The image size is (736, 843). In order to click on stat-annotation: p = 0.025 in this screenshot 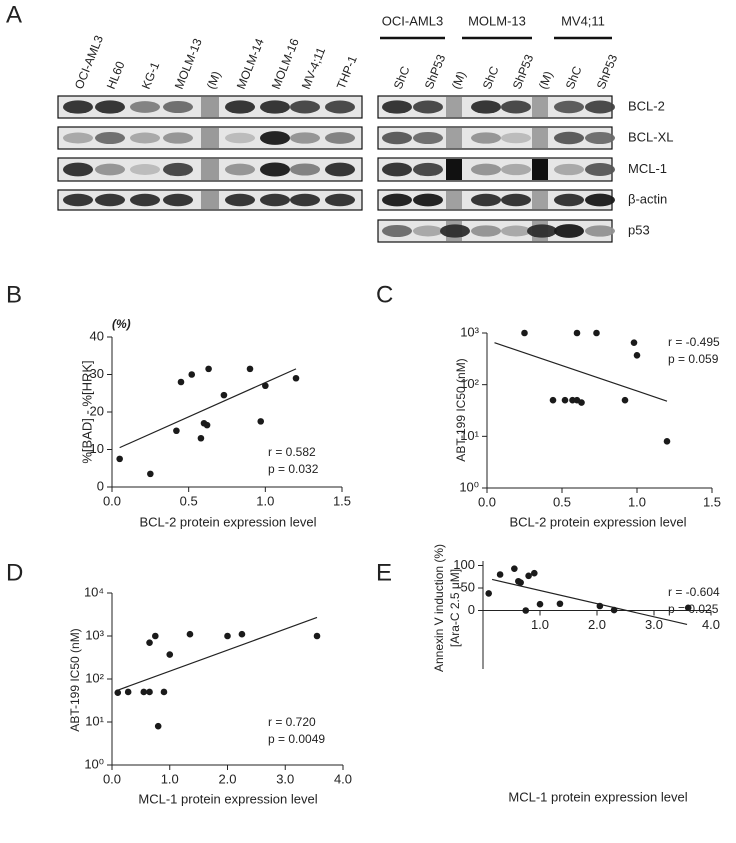, I will do `click(693, 609)`.